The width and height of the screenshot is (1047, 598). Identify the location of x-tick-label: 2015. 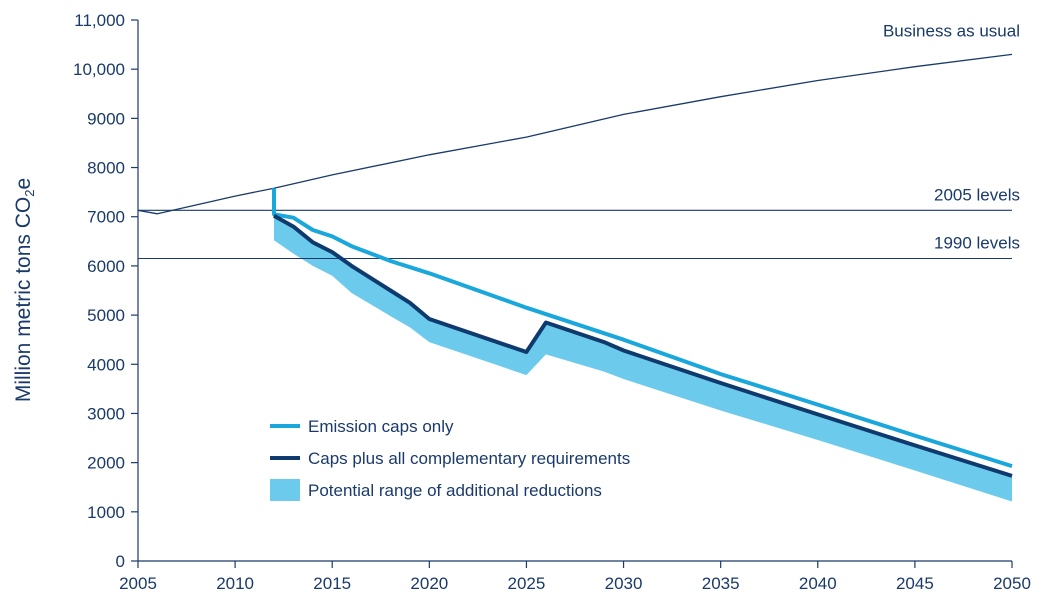
(332, 583).